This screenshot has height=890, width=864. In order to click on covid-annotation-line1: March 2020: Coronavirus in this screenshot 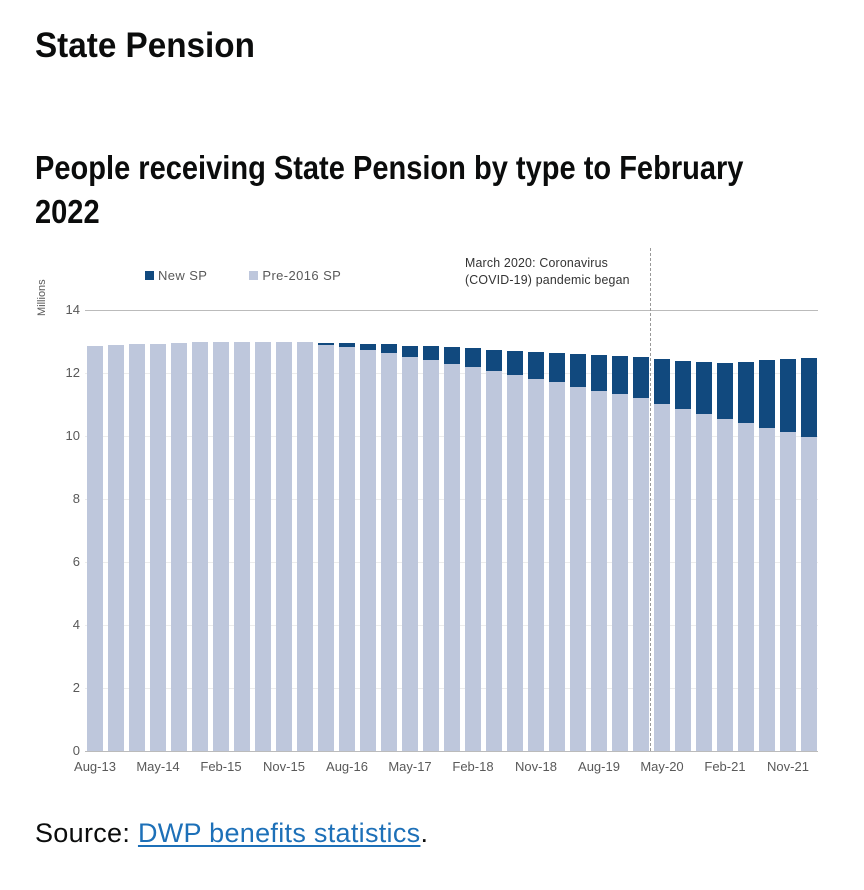, I will do `click(537, 262)`.